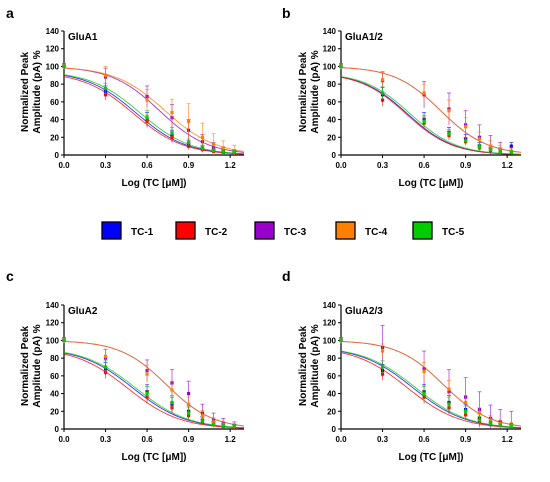 Image resolution: width=550 pixels, height=482 pixels. Describe the element at coordinates (286, 276) in the screenshot. I see `panel-letter: d` at that location.